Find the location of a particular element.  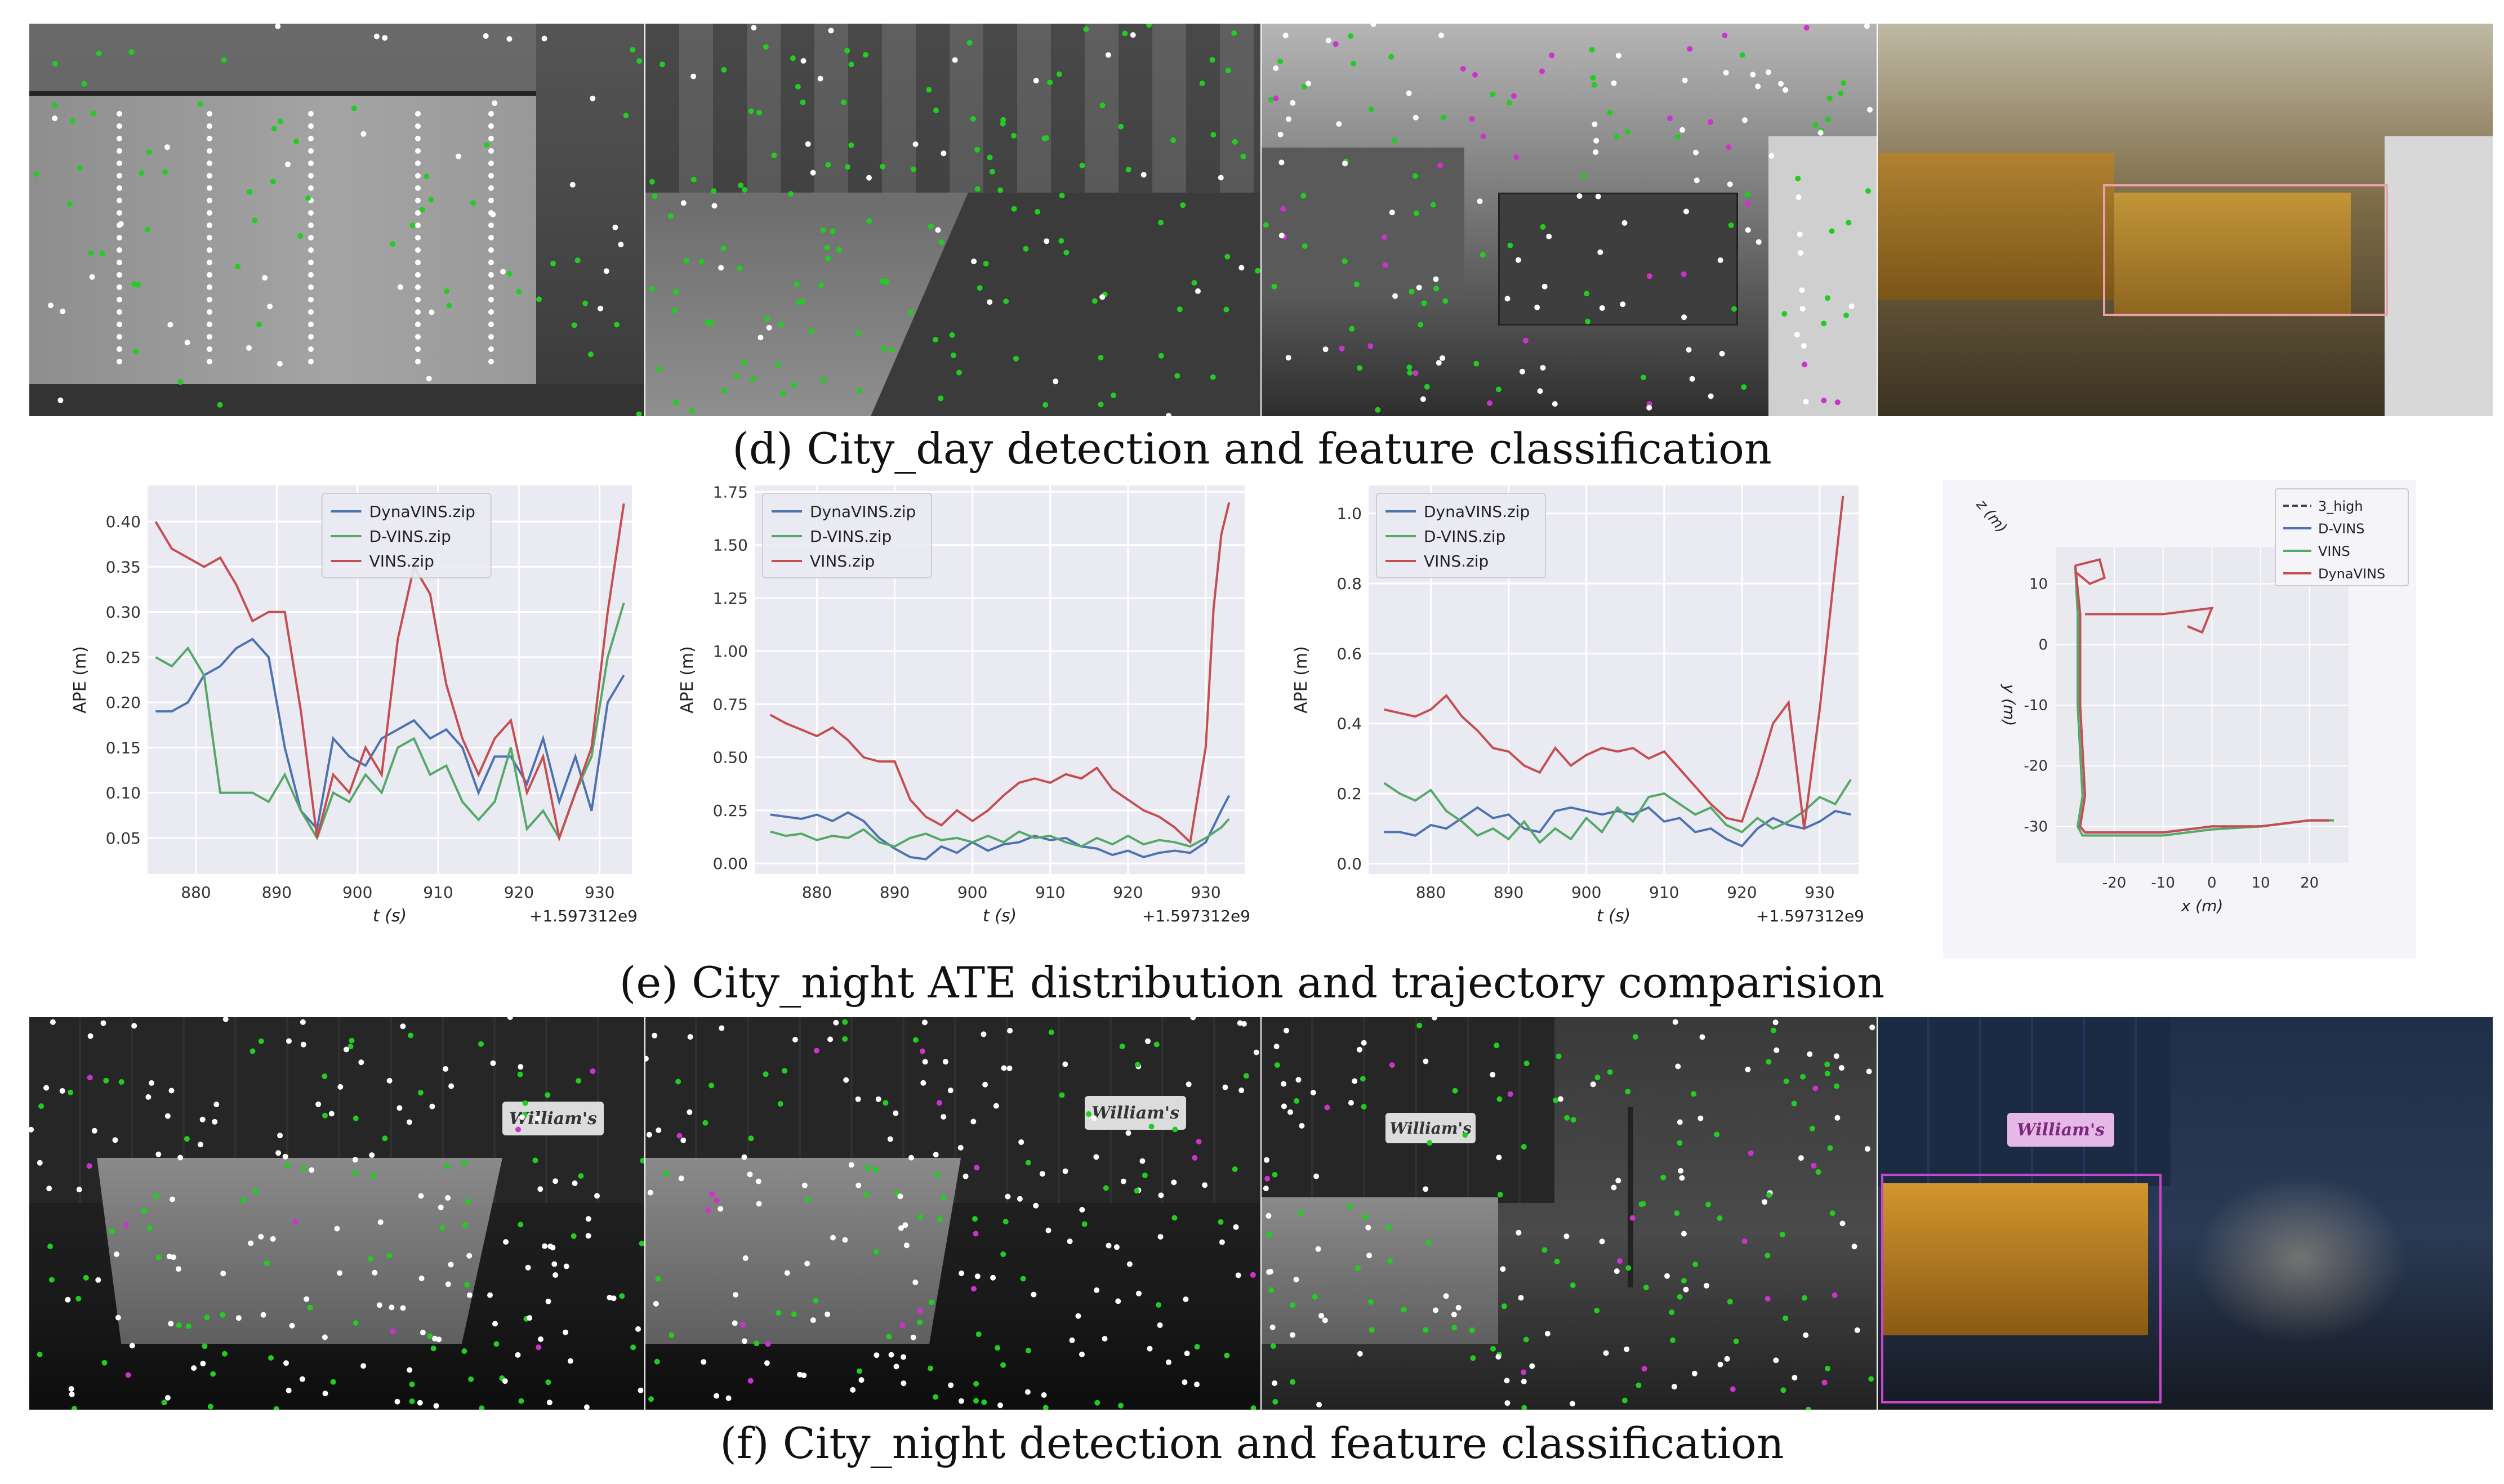

x-offset-label: +1.597312e9 is located at coordinates (1196, 916).